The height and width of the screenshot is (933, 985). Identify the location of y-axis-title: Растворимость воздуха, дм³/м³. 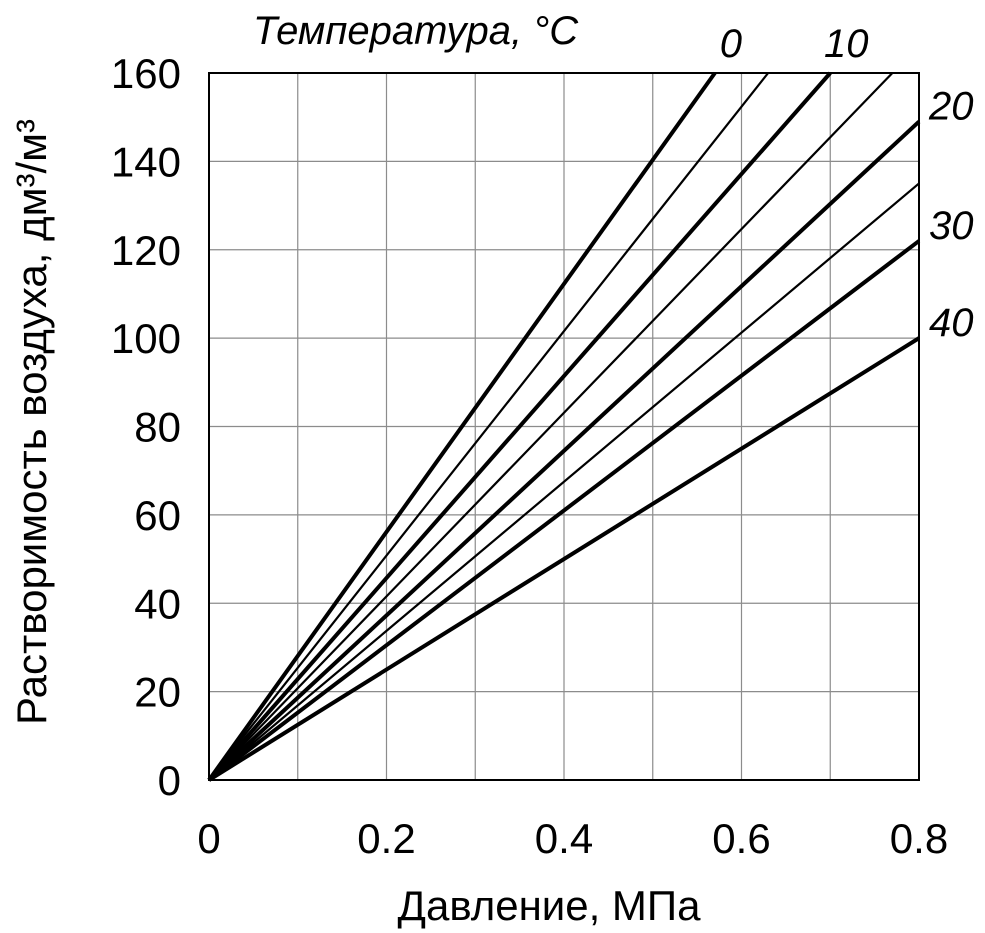
(31, 422).